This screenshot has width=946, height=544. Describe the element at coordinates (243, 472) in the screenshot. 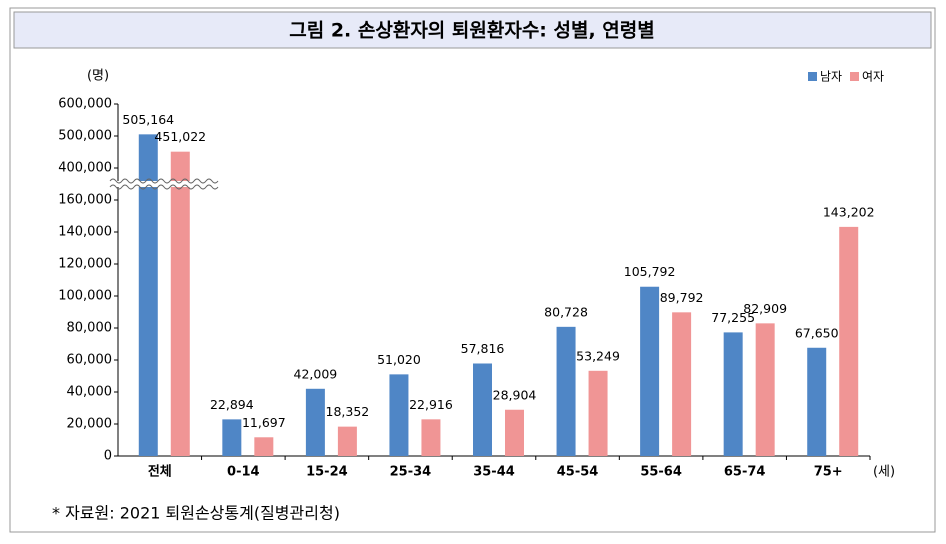

I see `x-tick-label: 0-14` at that location.